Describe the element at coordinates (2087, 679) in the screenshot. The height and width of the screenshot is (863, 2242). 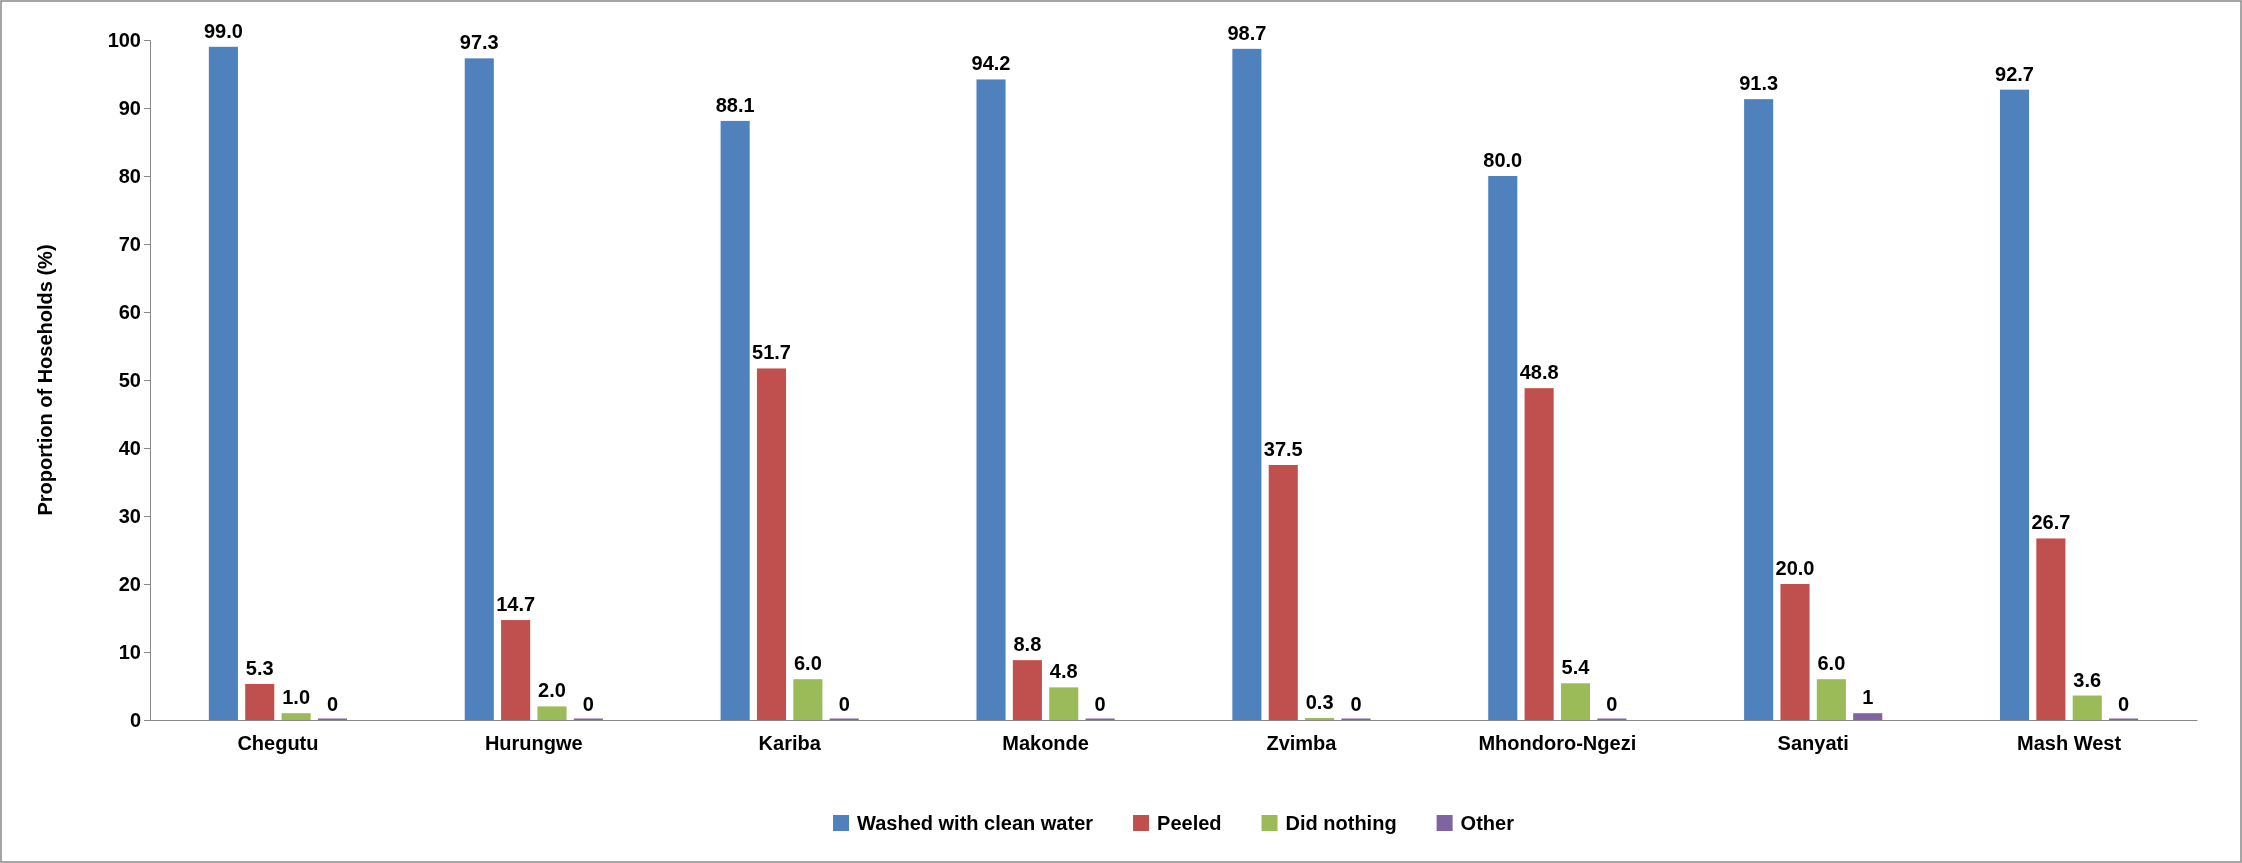
I see `data-label: 3.6` at that location.